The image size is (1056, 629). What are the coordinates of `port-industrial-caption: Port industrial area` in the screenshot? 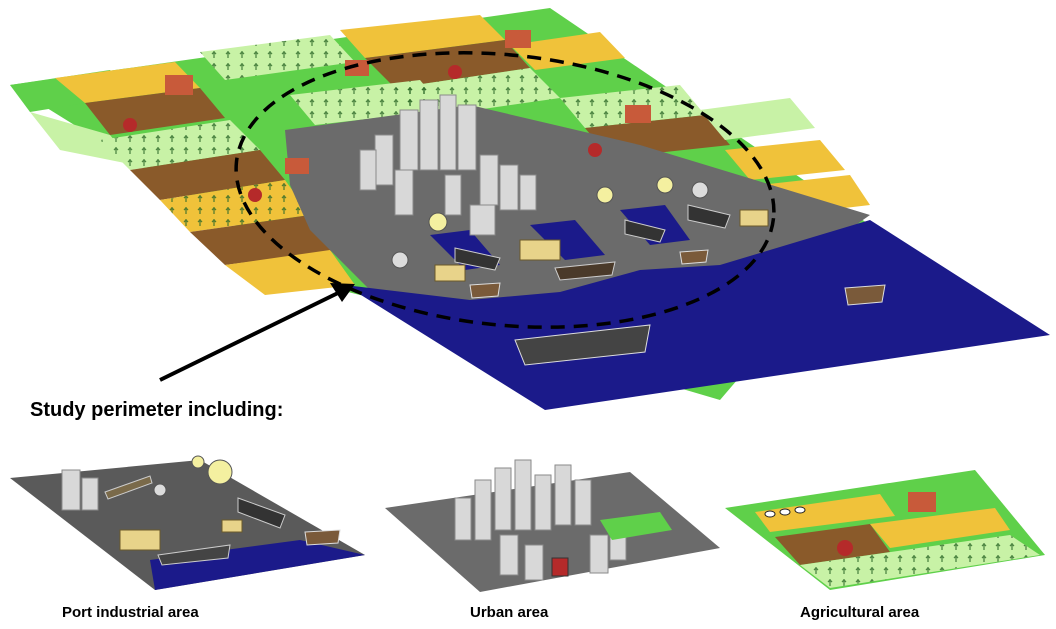 It's located at (130, 612).